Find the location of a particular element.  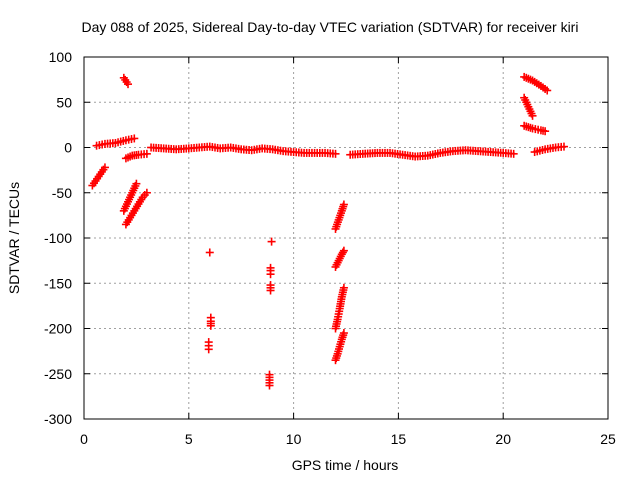

y-tick-label: 50 is located at coordinates (64, 102).